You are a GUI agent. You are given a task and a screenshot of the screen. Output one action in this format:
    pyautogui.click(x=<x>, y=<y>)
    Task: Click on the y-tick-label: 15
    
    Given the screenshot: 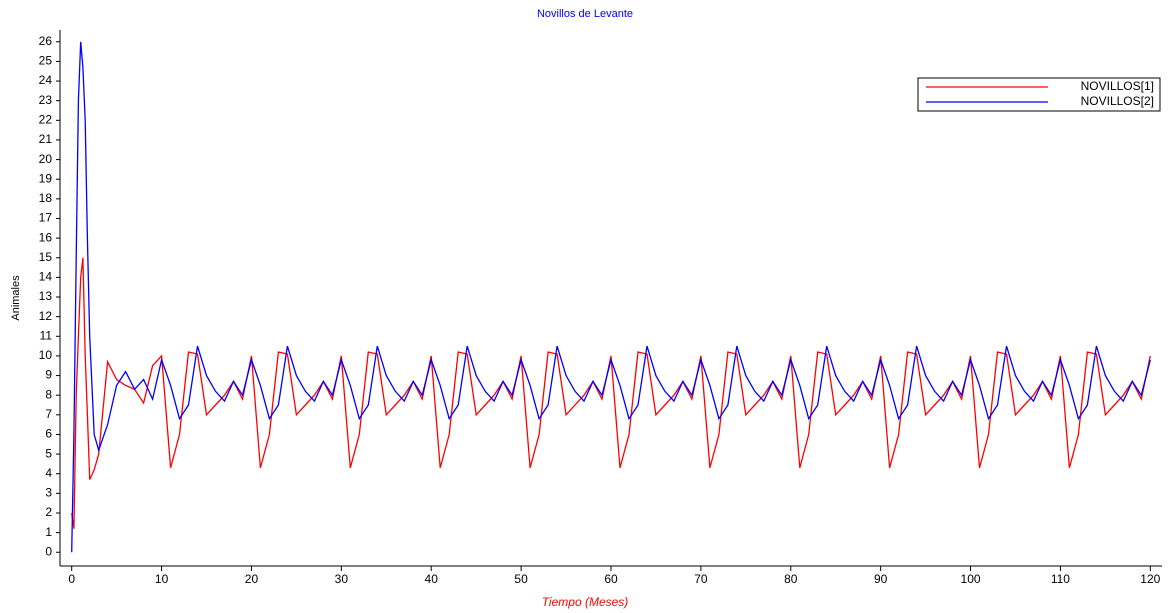 What is the action you would take?
    pyautogui.click(x=46, y=257)
    